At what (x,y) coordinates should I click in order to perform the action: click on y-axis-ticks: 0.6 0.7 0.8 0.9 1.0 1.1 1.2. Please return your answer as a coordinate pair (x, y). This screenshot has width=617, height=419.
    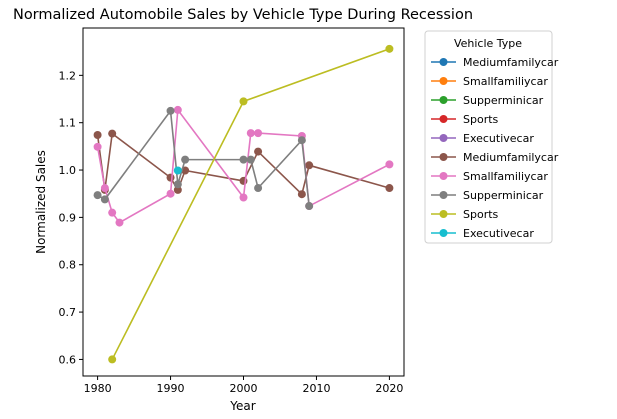
    Looking at the image, I should click on (71, 217).